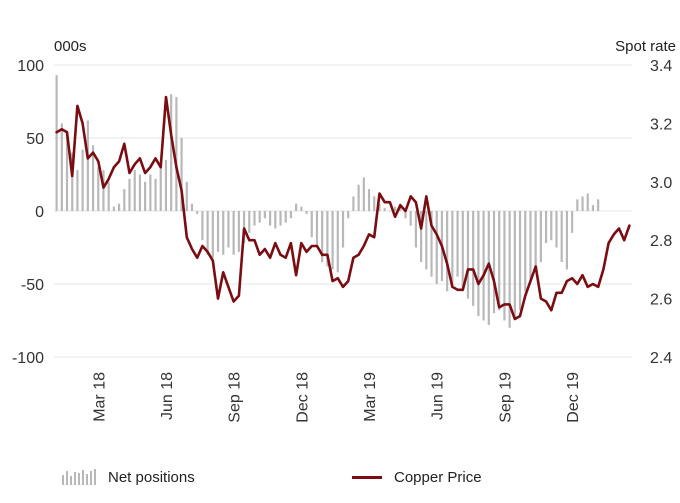 The height and width of the screenshot is (503, 680). I want to click on left-tick-label: 50, so click(35, 139).